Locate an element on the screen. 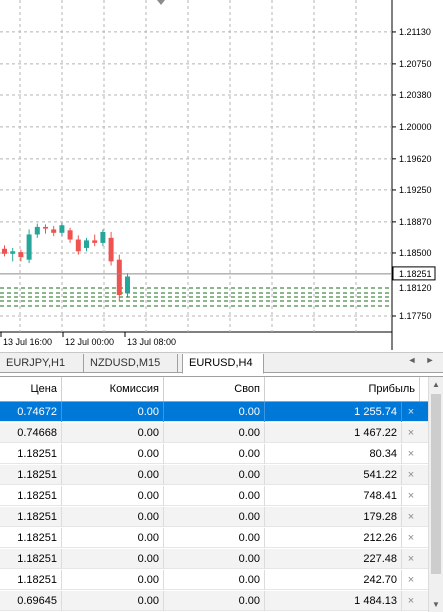 This screenshot has height=612, width=443. time-tick-label: 12 Jul 00:00 is located at coordinates (89, 342).